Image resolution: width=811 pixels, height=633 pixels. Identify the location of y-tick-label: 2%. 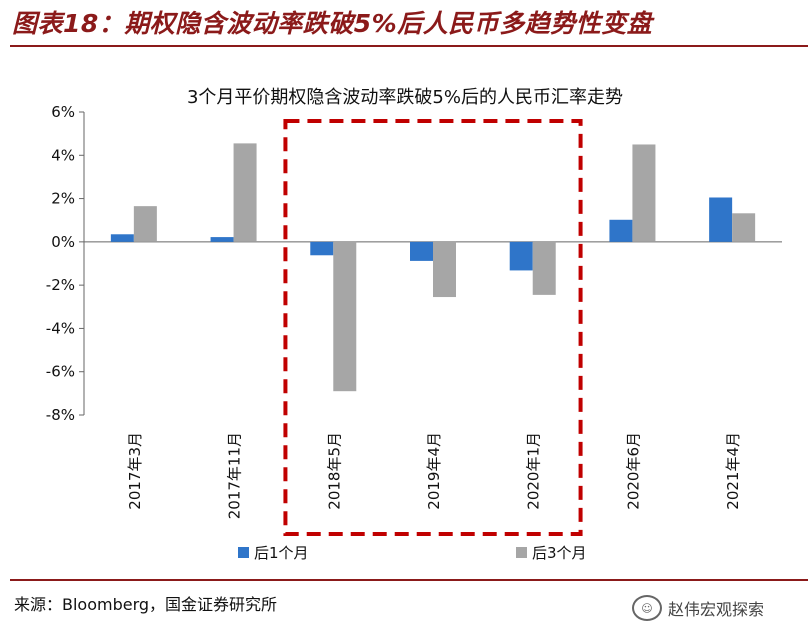
(63, 199).